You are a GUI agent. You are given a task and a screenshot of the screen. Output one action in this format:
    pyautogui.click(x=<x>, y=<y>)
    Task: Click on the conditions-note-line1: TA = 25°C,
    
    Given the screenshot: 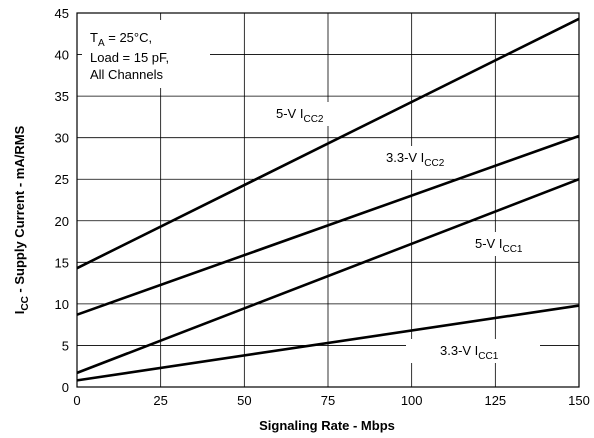 What is the action you would take?
    pyautogui.click(x=121, y=39)
    